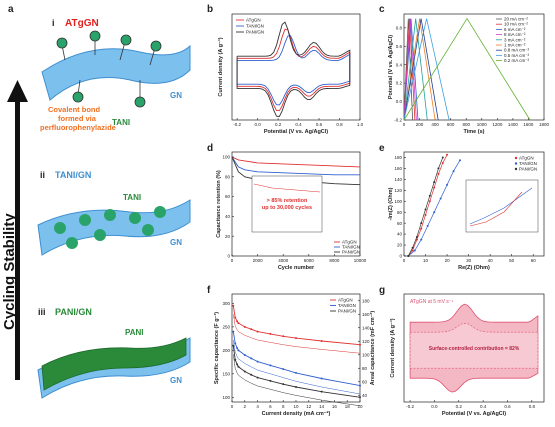 The height and width of the screenshot is (427, 555). Describe the element at coordinates (319, 124) in the screenshot. I see `xtick-label-b: 0.6` at that location.